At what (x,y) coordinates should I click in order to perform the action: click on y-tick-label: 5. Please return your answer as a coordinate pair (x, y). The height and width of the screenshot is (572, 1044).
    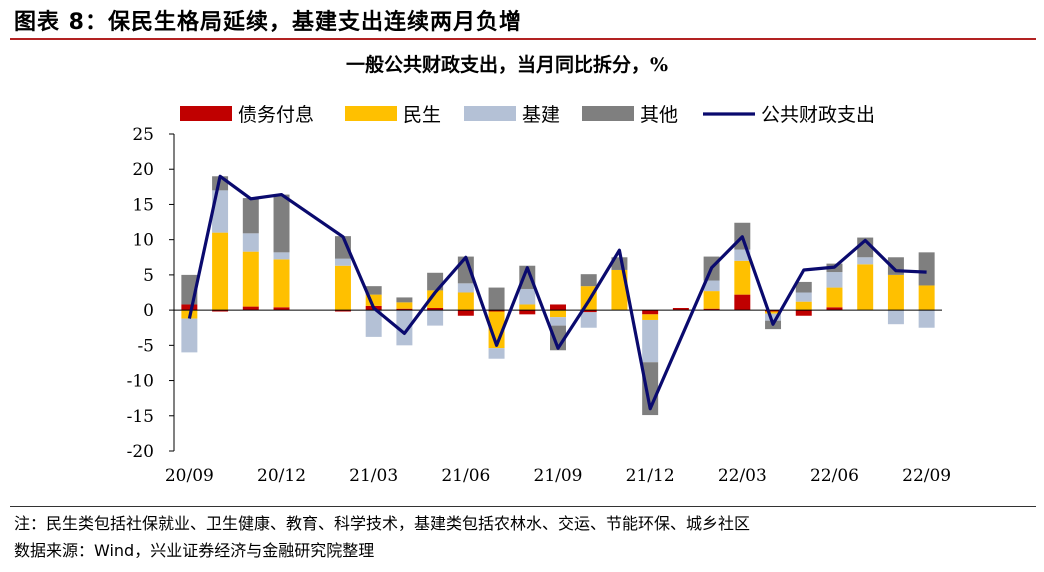
    Looking at the image, I should click on (148, 276).